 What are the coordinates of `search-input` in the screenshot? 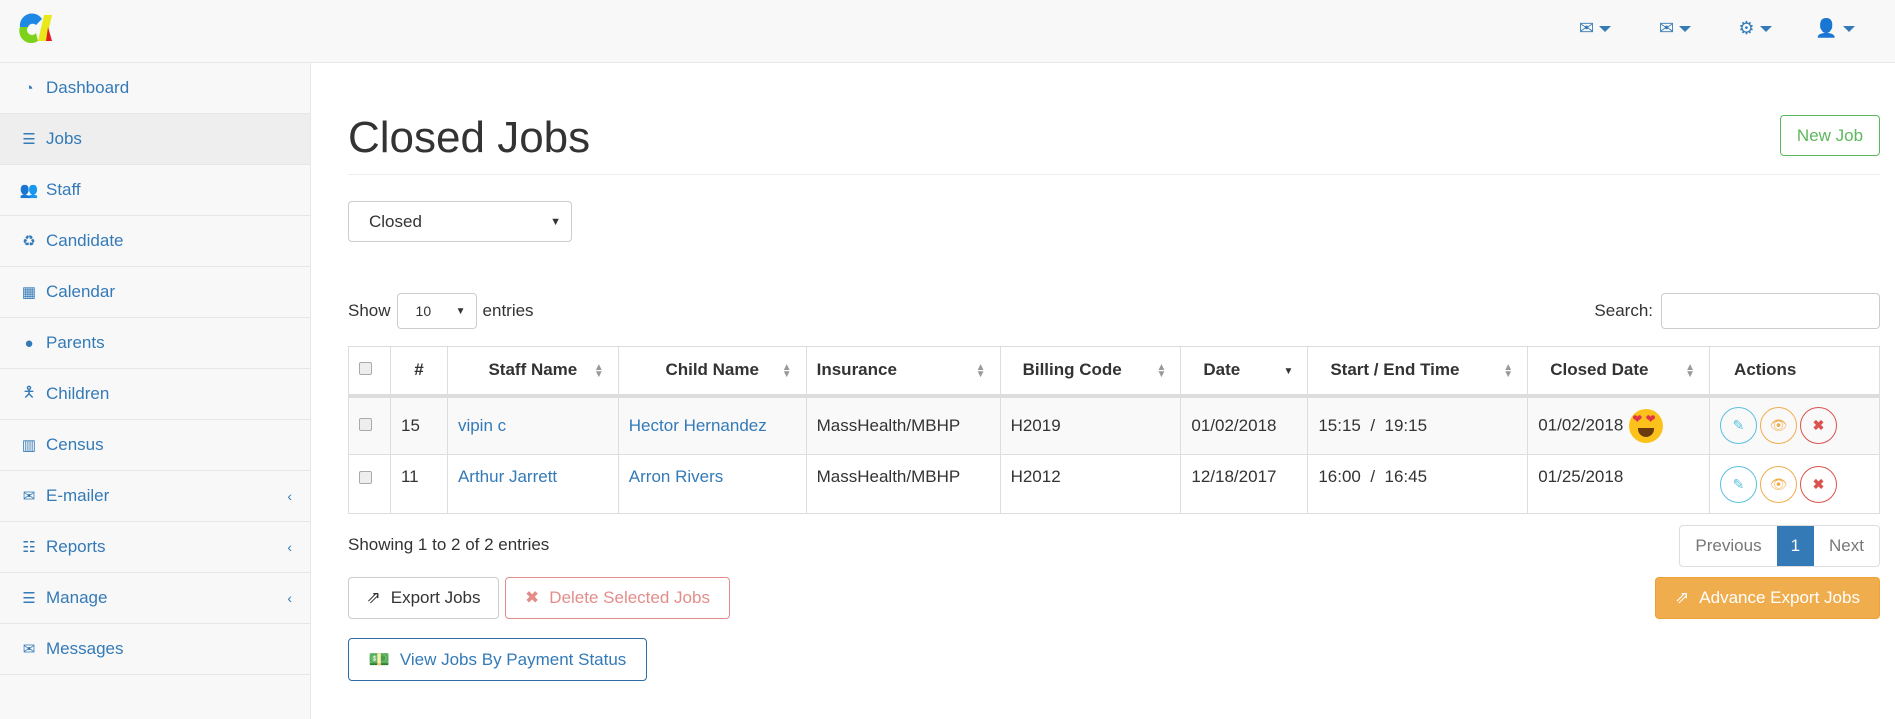 It's located at (1770, 311).